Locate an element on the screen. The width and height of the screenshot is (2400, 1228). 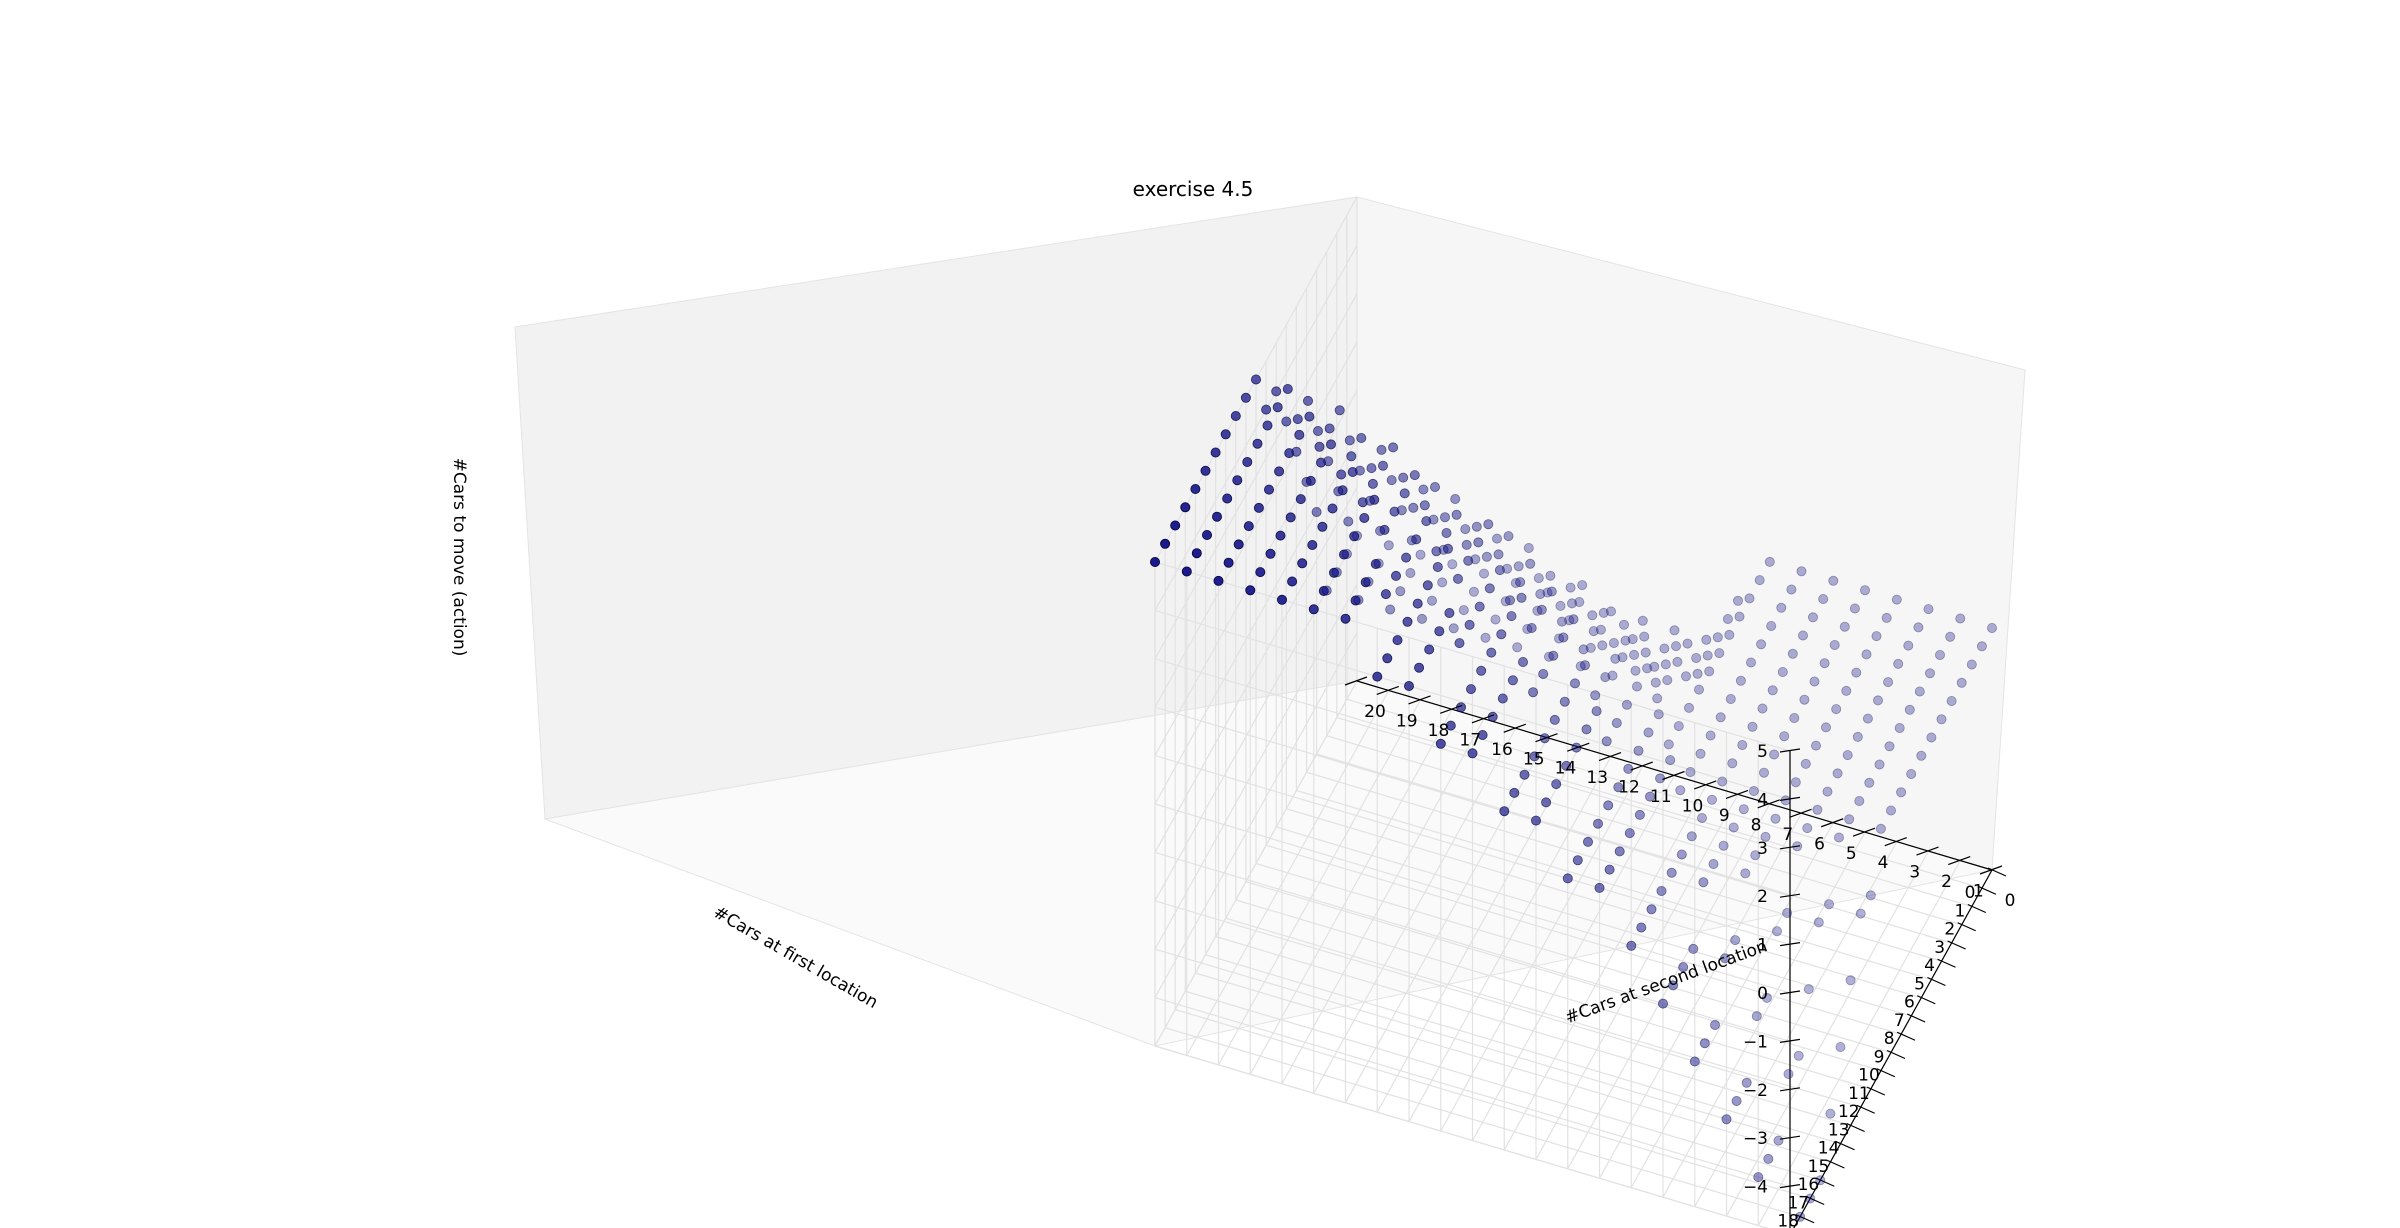
z-tick is located at coordinates (1790, 847).